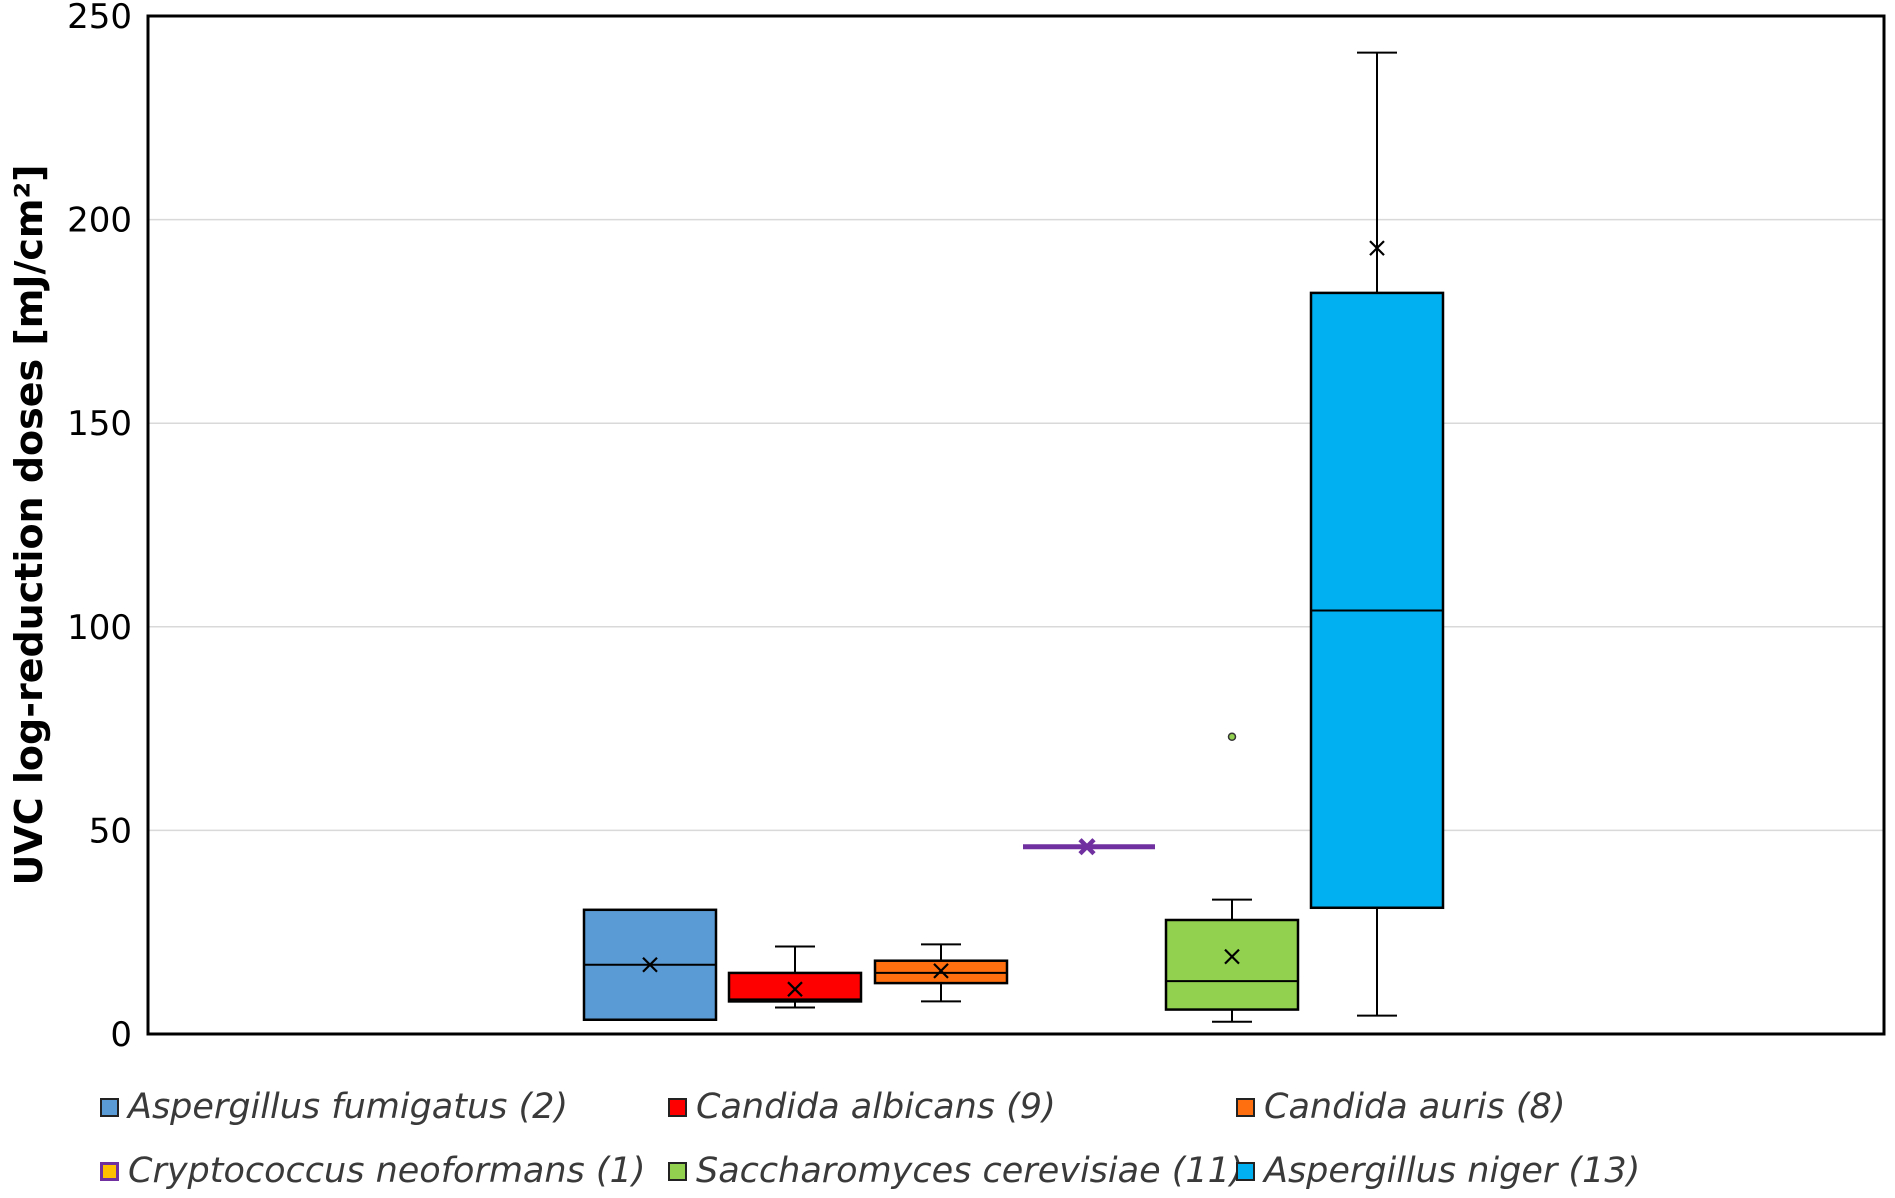 This screenshot has width=1895, height=1198. I want to click on legend-label: Cryptococcus neoformans (1), so click(387, 1171).